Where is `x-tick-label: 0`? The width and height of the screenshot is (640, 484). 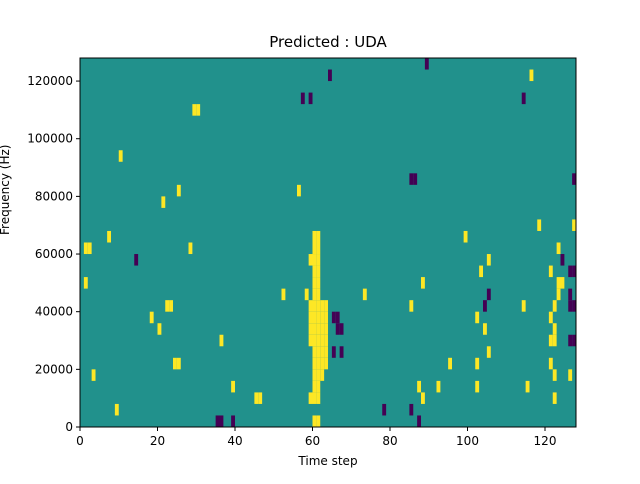
x-tick-label: 0 is located at coordinates (80, 441).